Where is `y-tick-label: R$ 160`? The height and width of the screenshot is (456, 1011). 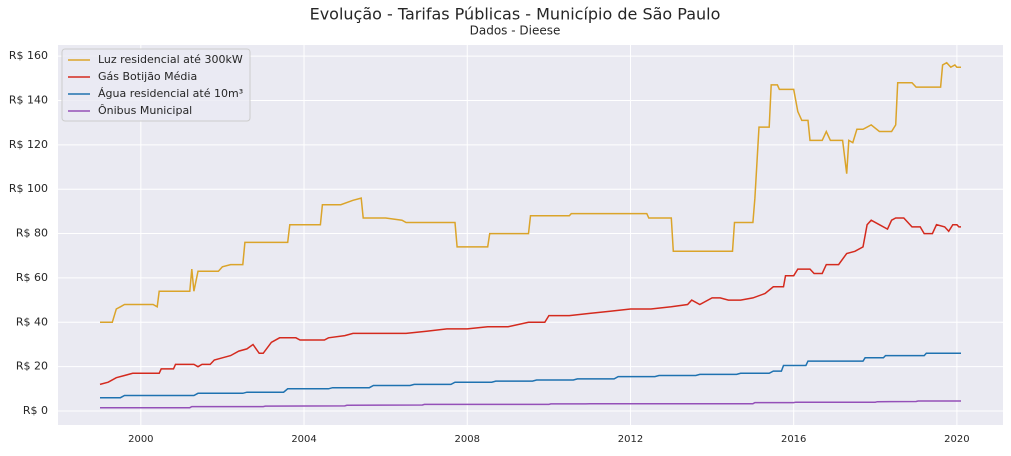
y-tick-label: R$ 160 is located at coordinates (28, 55).